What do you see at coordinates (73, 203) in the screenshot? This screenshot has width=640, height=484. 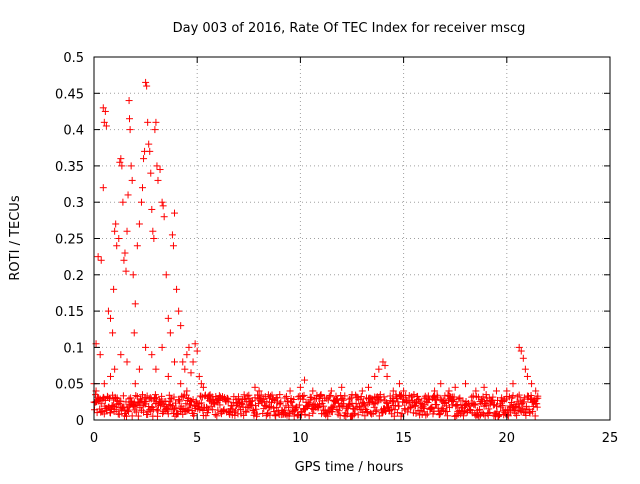 I see `y-tick-label: 0.3` at bounding box center [73, 203].